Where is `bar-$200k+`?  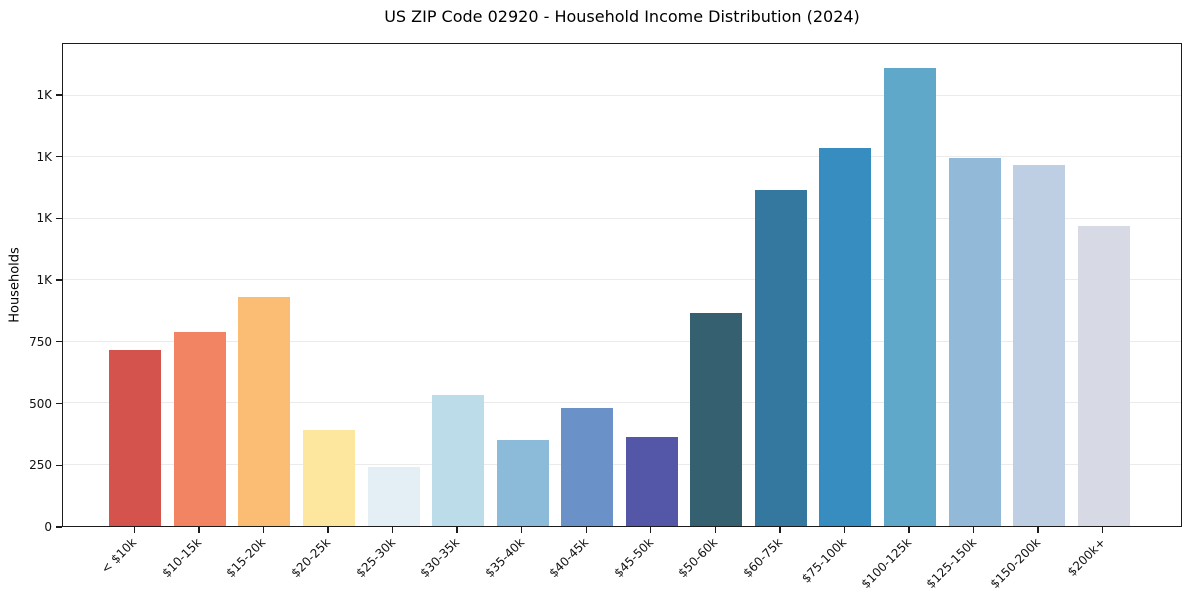 bar-$200k+ is located at coordinates (1103, 375).